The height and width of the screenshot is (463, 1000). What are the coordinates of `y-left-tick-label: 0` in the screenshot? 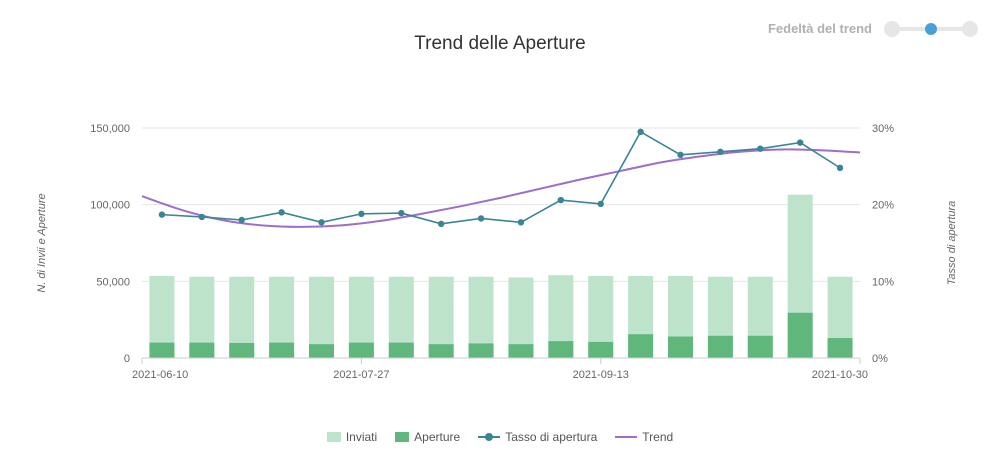 It's located at (127, 359).